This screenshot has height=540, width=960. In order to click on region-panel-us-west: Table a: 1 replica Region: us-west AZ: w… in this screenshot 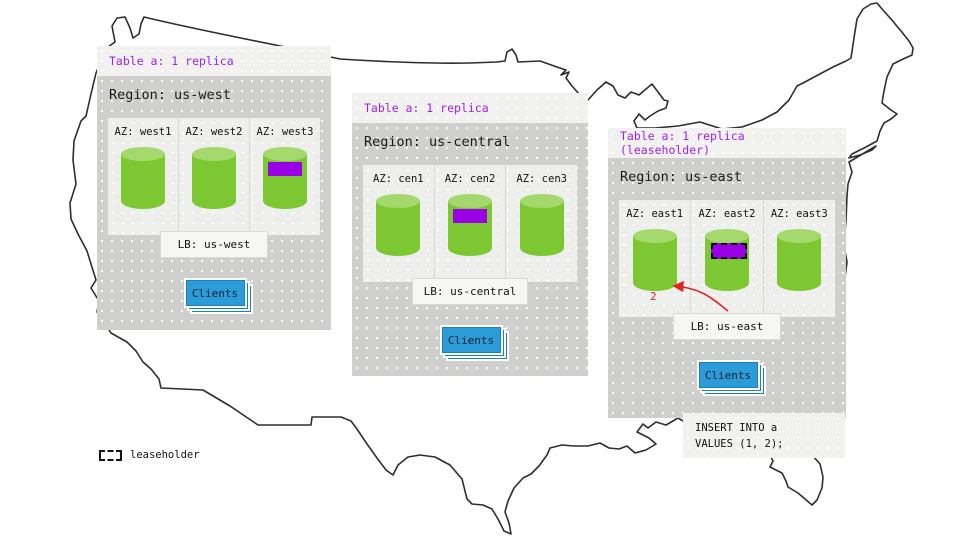, I will do `click(214, 188)`.